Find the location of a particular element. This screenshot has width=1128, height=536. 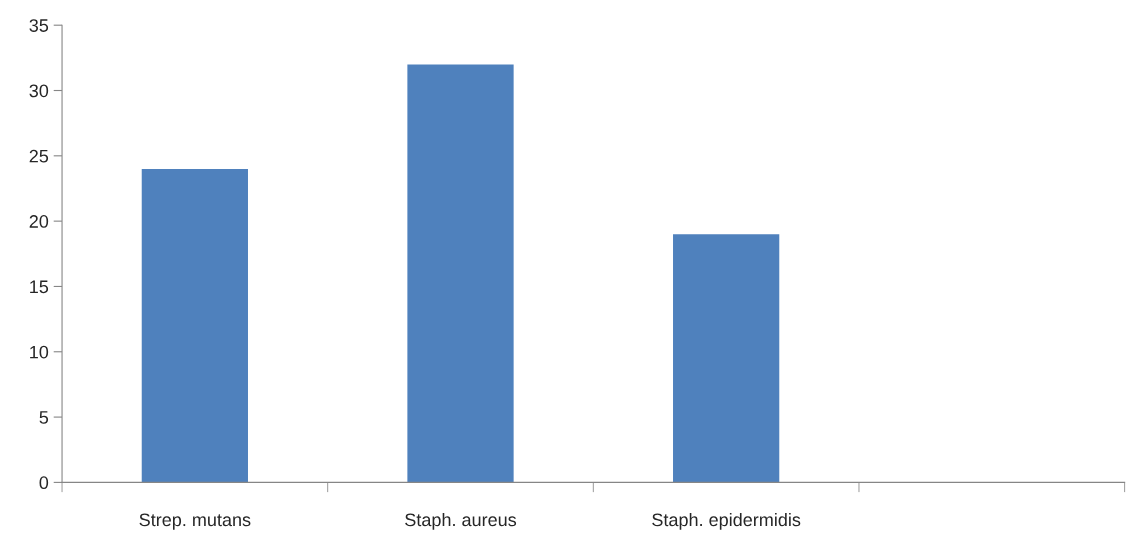

x-tick-label: Staph. aureus is located at coordinates (461, 521).